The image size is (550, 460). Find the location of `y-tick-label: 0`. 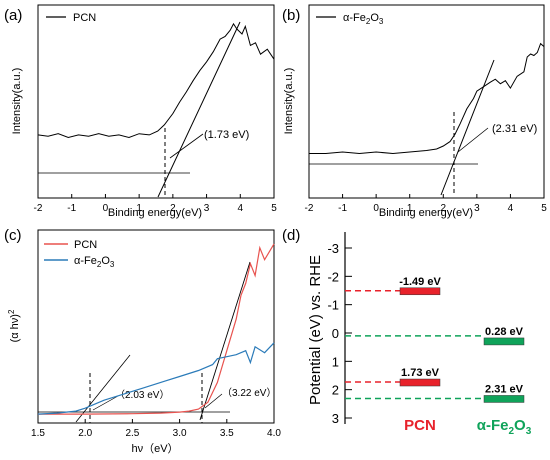

y-tick-label: 0 is located at coordinates (335, 333).